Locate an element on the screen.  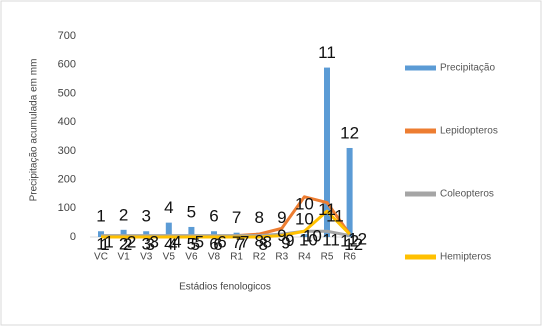
x-tick-label: R4 is located at coordinates (304, 257).